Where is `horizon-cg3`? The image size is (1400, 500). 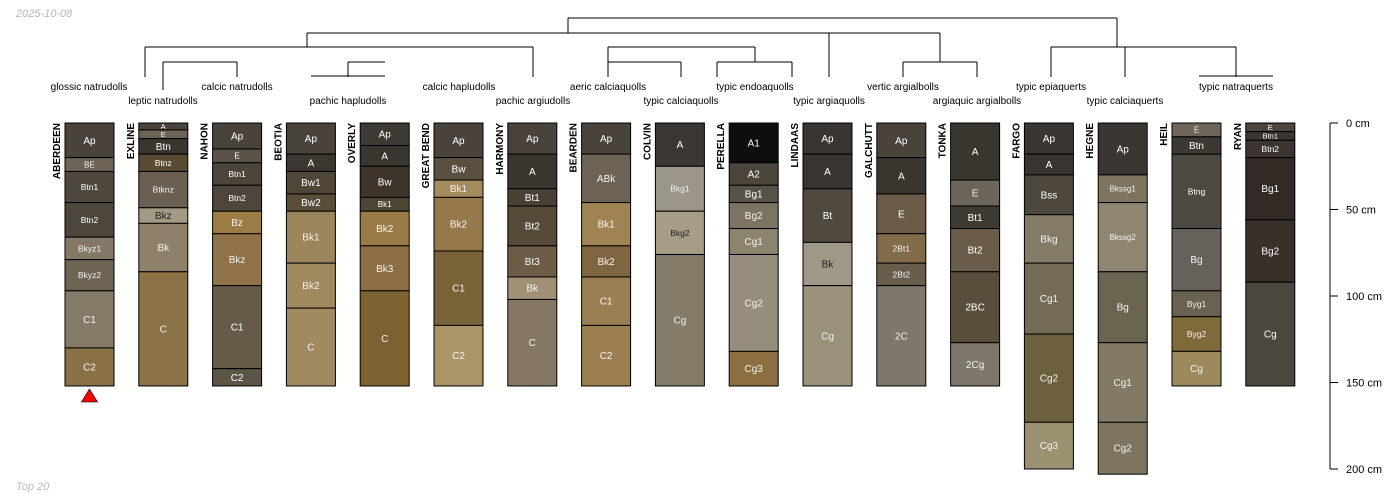 horizon-cg3 is located at coordinates (1048, 445).